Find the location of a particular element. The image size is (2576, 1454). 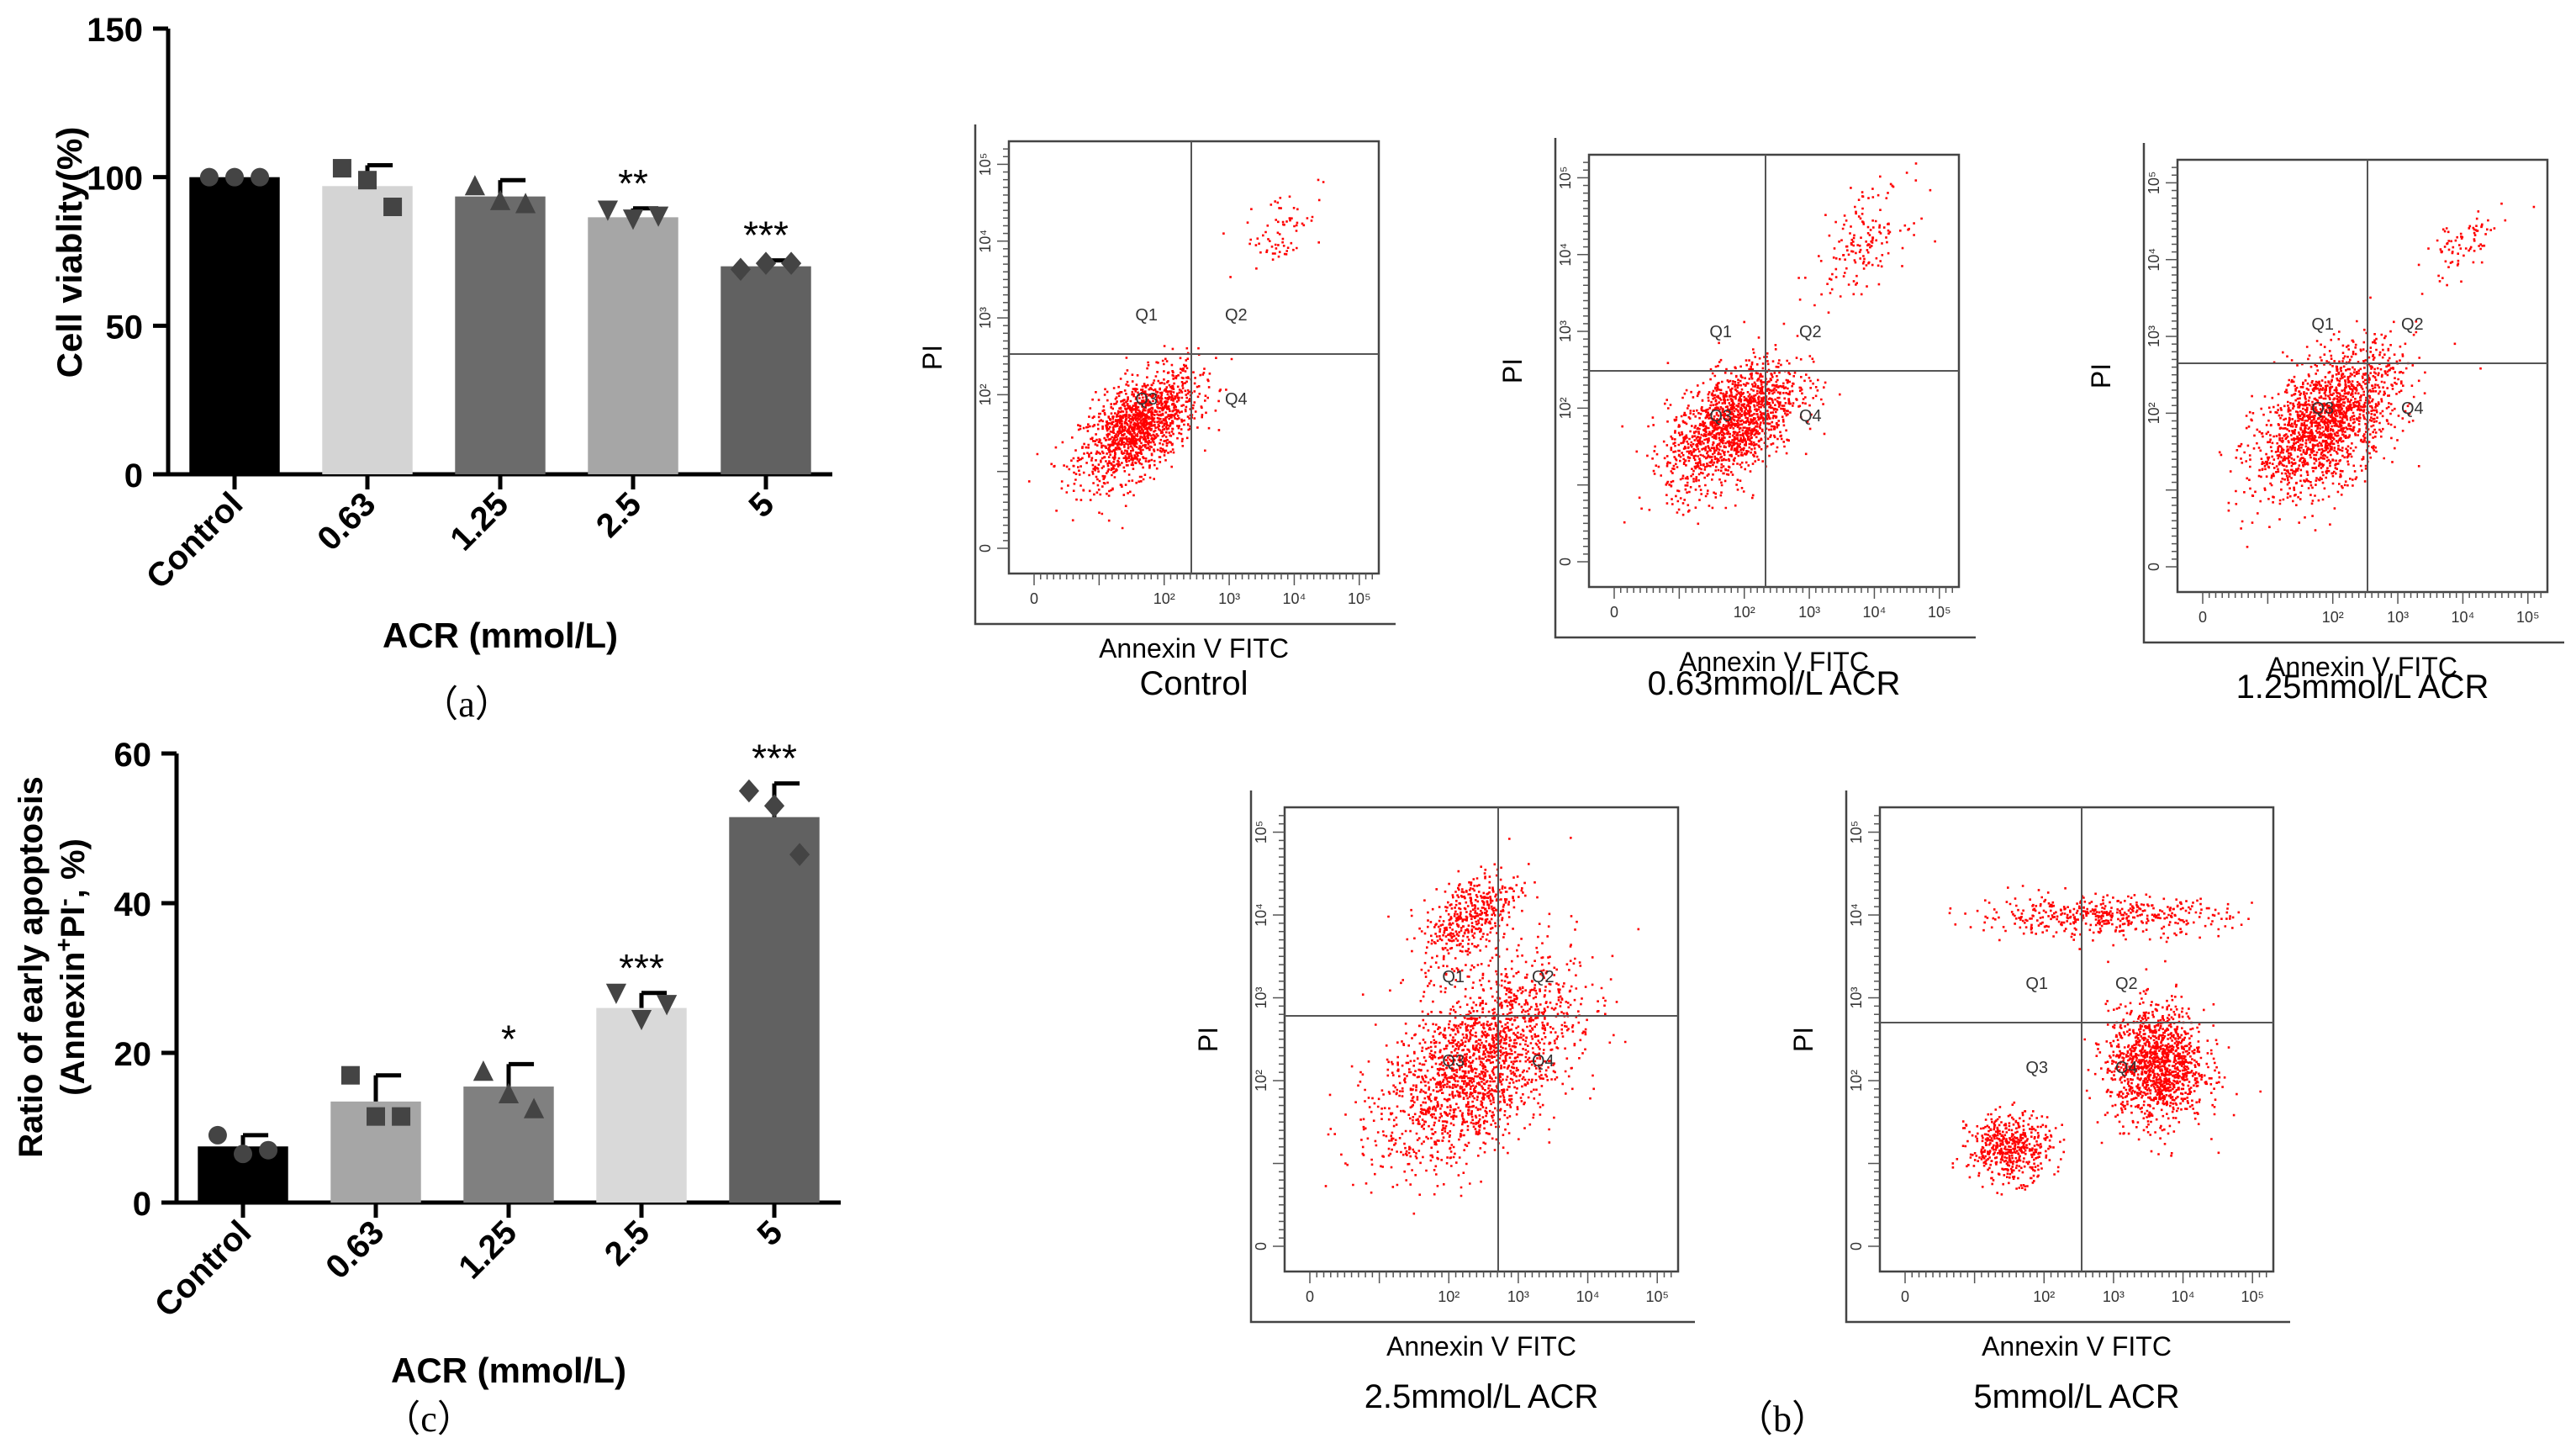

y-tick-label: 100 is located at coordinates (115, 180).